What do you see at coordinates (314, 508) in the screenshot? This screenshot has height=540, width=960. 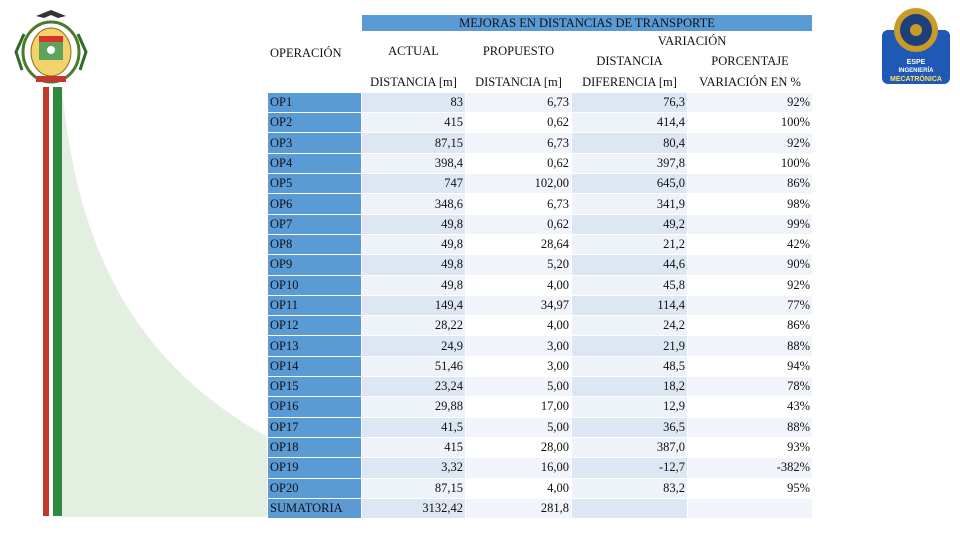 I see `cell-operacion: SUMATORIA` at bounding box center [314, 508].